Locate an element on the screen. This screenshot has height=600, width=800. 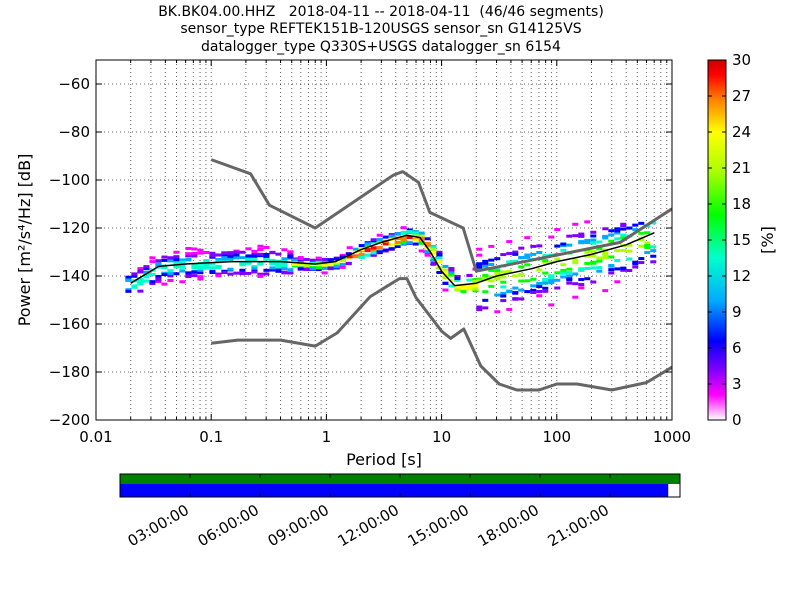
colorbar-label: [%] is located at coordinates (767, 240).